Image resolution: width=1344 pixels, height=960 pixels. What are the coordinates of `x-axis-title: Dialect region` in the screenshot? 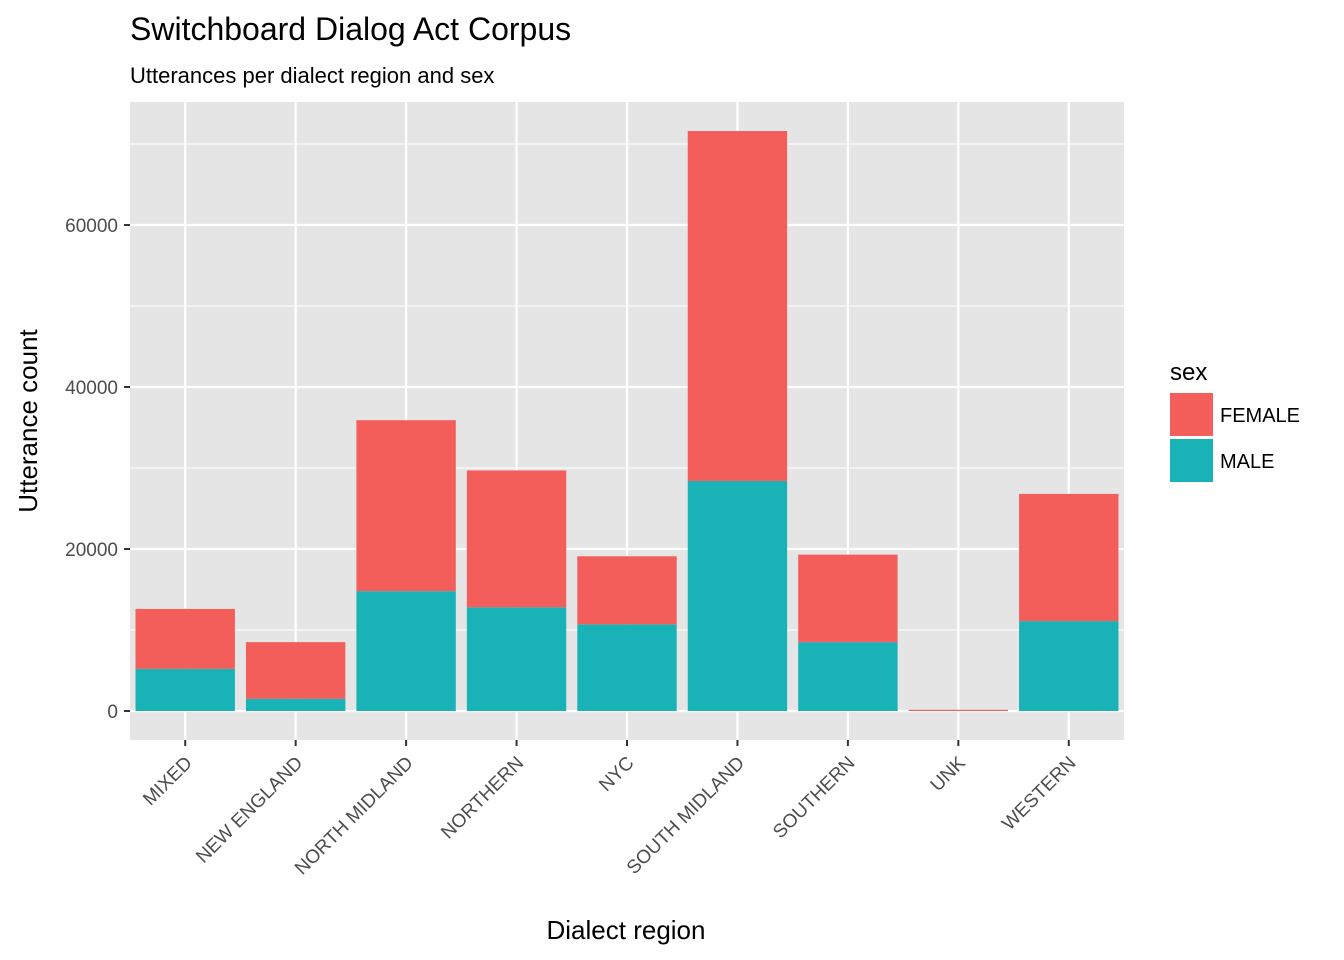 It's located at (626, 930).